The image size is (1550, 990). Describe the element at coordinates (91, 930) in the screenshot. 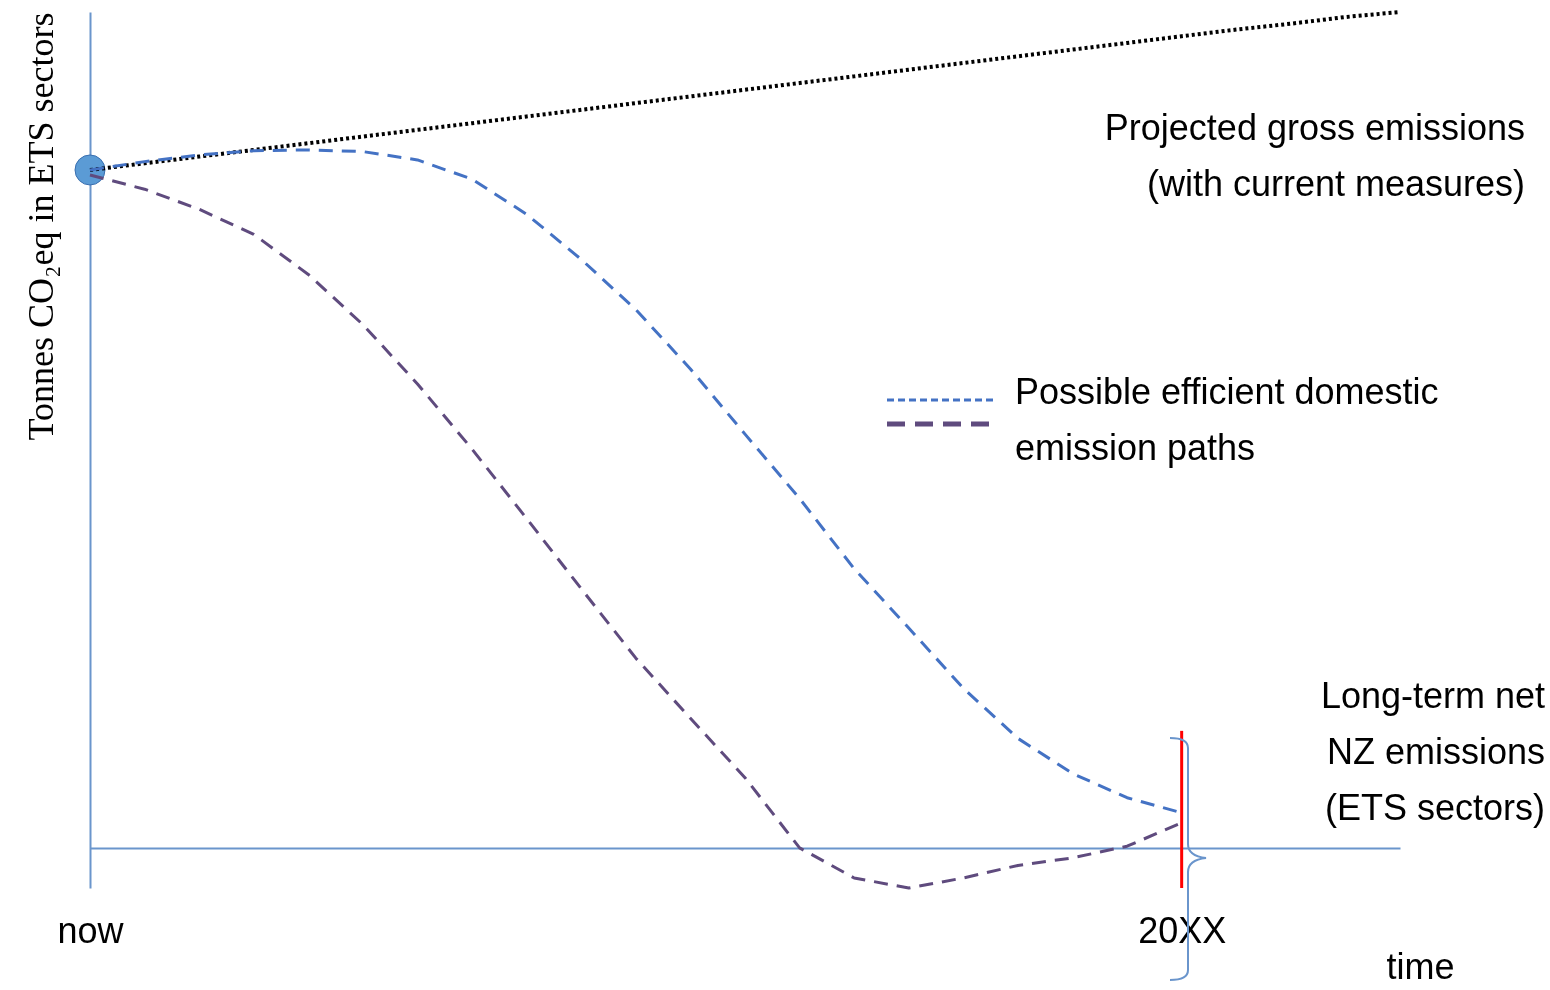

I see `x-tick-label: now` at that location.